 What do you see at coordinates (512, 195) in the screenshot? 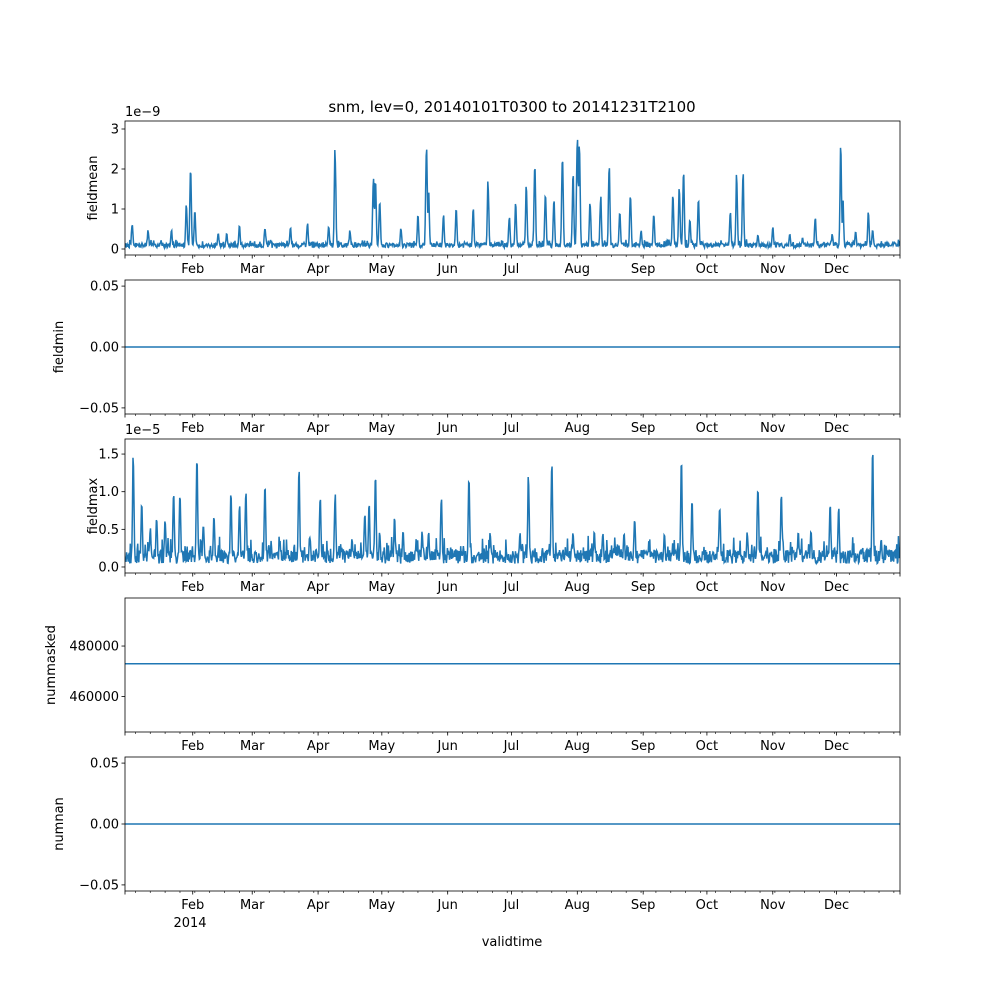
I see `series-line-fieldmean` at bounding box center [512, 195].